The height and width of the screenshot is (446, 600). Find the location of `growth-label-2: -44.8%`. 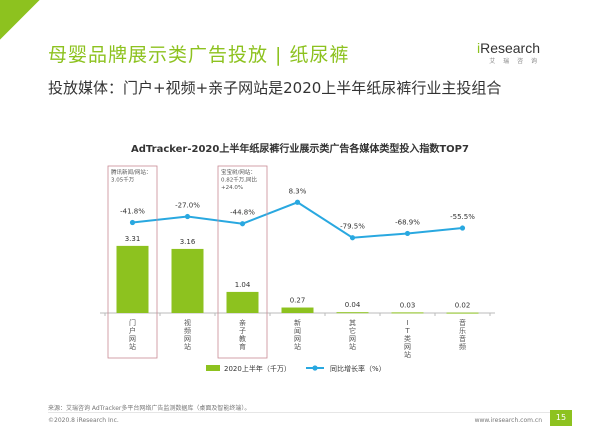

growth-label-2: -44.8% is located at coordinates (242, 213).